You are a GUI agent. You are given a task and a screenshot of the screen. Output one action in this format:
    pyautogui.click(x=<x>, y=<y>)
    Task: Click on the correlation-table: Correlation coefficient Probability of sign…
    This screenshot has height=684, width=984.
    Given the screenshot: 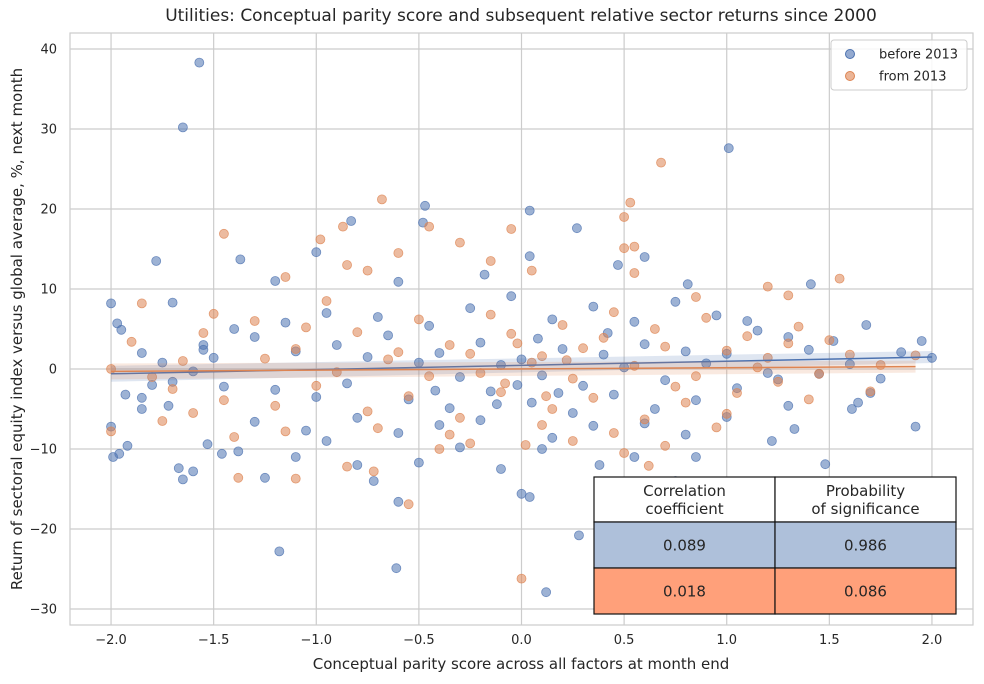 What is the action you would take?
    pyautogui.click(x=775, y=545)
    